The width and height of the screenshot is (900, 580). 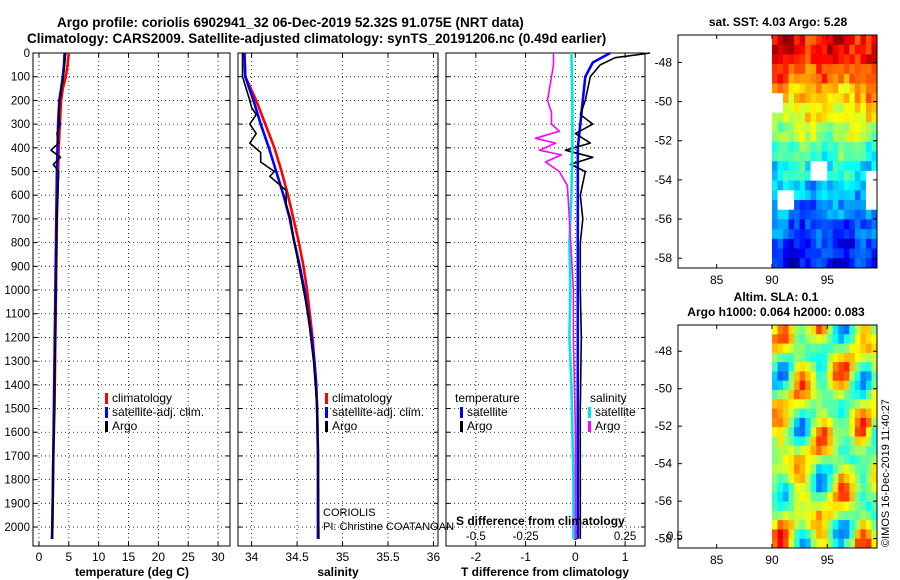 I want to click on sla-map-xtick-label: 95, so click(x=828, y=560).